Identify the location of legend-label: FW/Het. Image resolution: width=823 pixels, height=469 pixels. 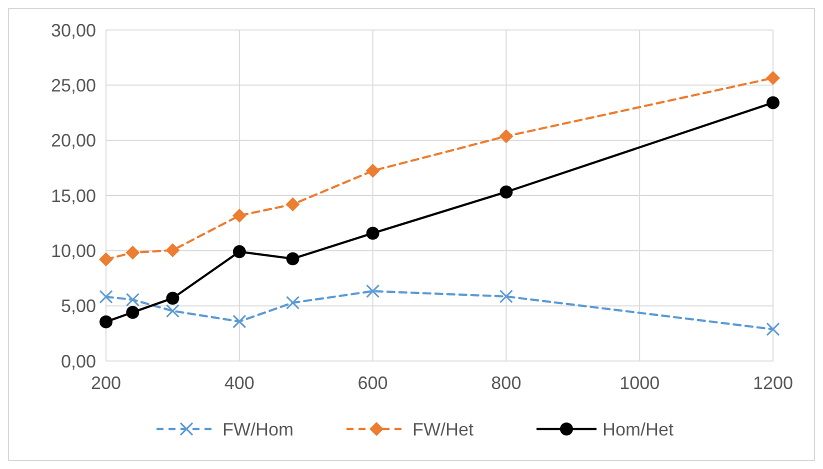
(443, 429).